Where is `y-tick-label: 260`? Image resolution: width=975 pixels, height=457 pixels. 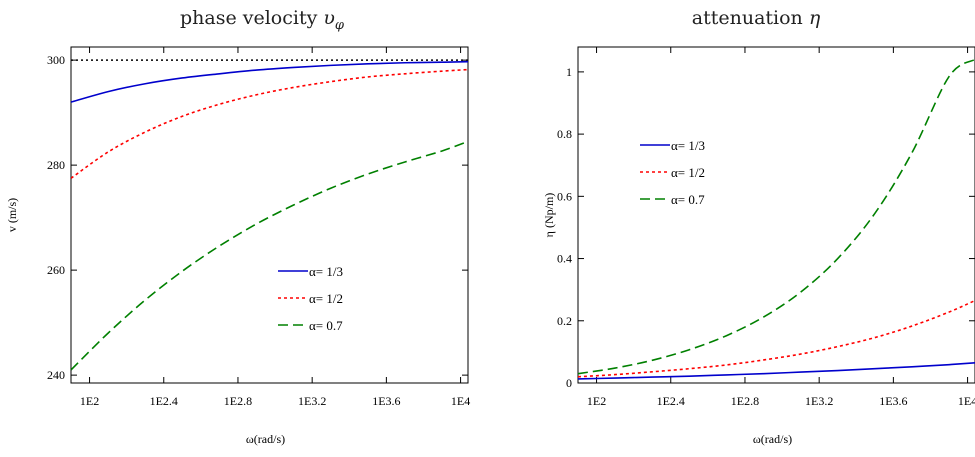
y-tick-label: 260 is located at coordinates (56, 270).